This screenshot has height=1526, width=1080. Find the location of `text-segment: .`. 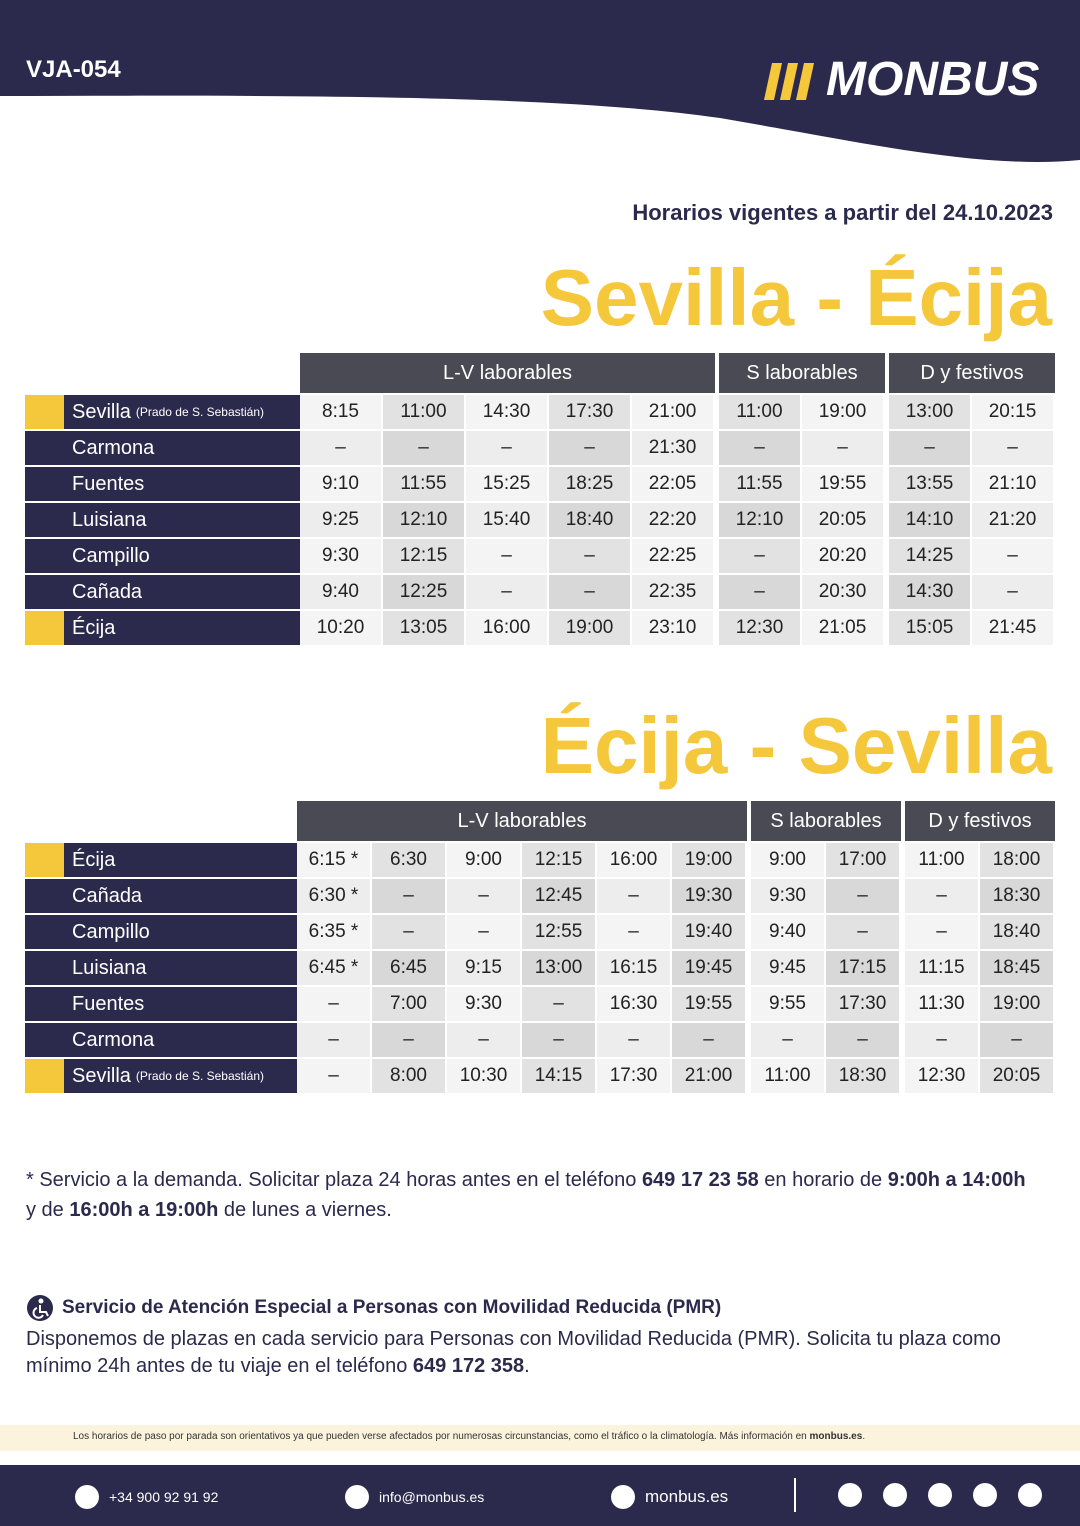

text-segment: . is located at coordinates (864, 1436).